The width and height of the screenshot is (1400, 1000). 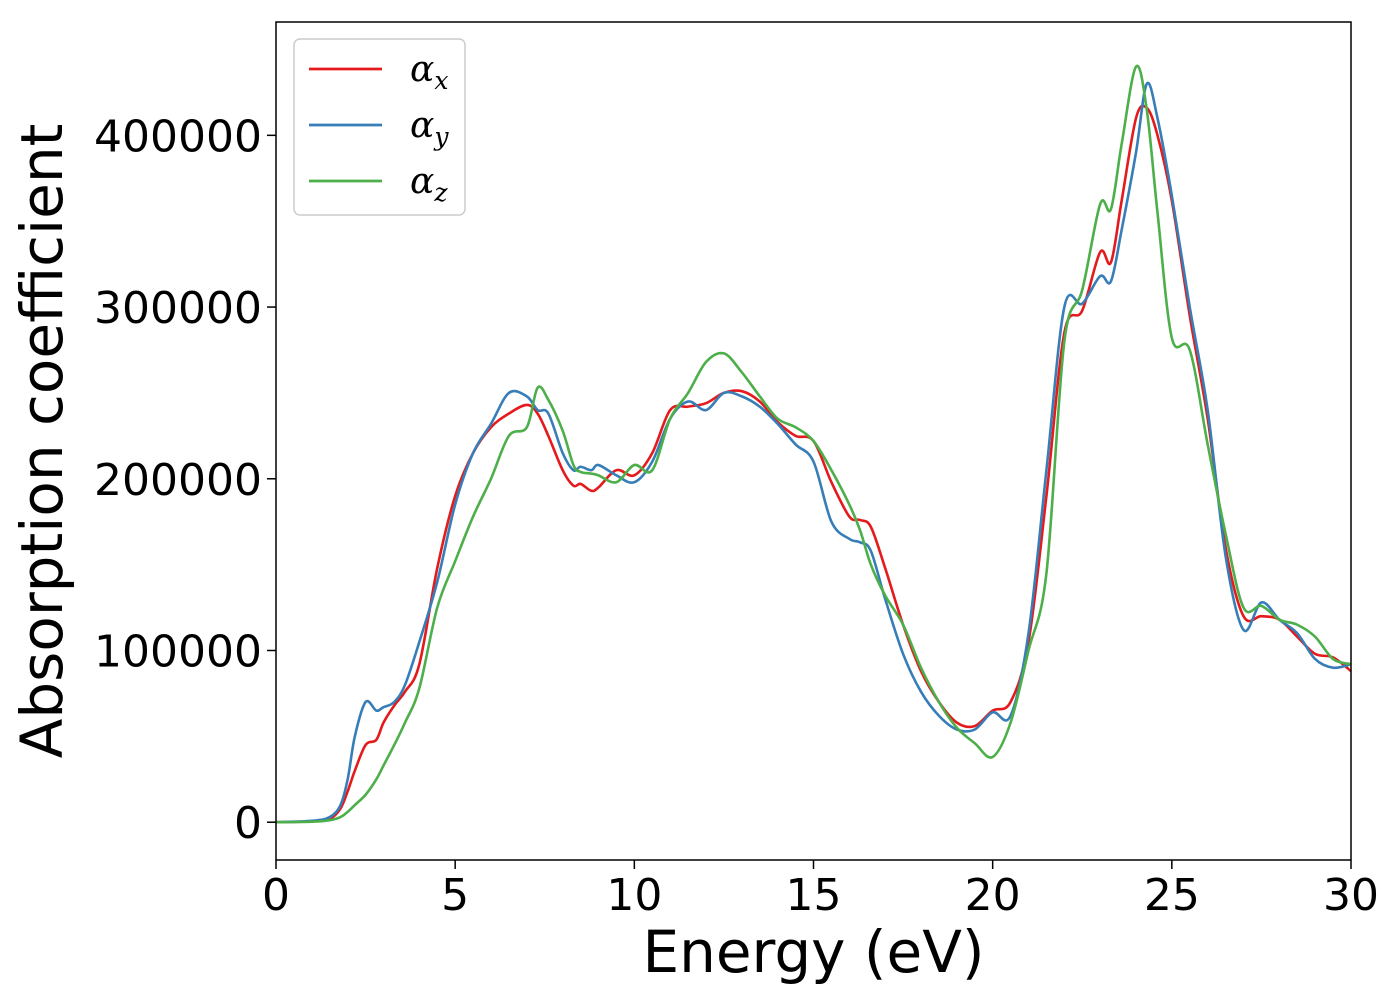 What do you see at coordinates (1172, 895) in the screenshot?
I see `x-tick-label: 25` at bounding box center [1172, 895].